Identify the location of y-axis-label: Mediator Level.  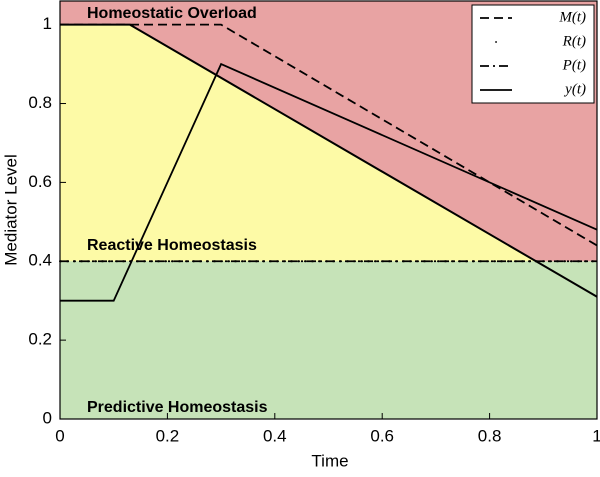
(10, 210).